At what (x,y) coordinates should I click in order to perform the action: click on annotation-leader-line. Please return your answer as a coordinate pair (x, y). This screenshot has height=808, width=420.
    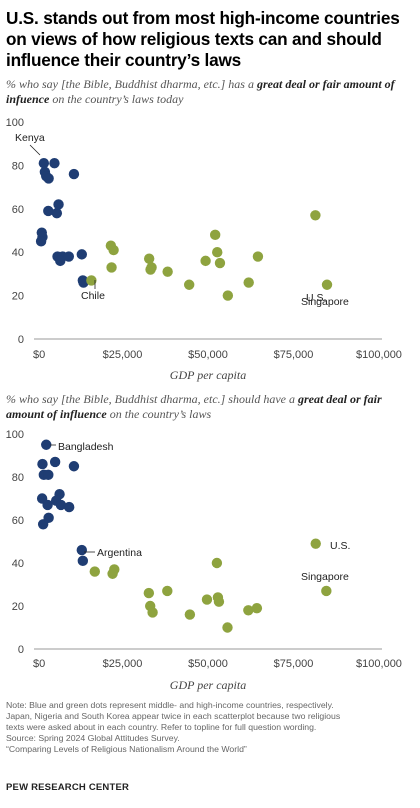
    Looking at the image, I should click on (35, 150).